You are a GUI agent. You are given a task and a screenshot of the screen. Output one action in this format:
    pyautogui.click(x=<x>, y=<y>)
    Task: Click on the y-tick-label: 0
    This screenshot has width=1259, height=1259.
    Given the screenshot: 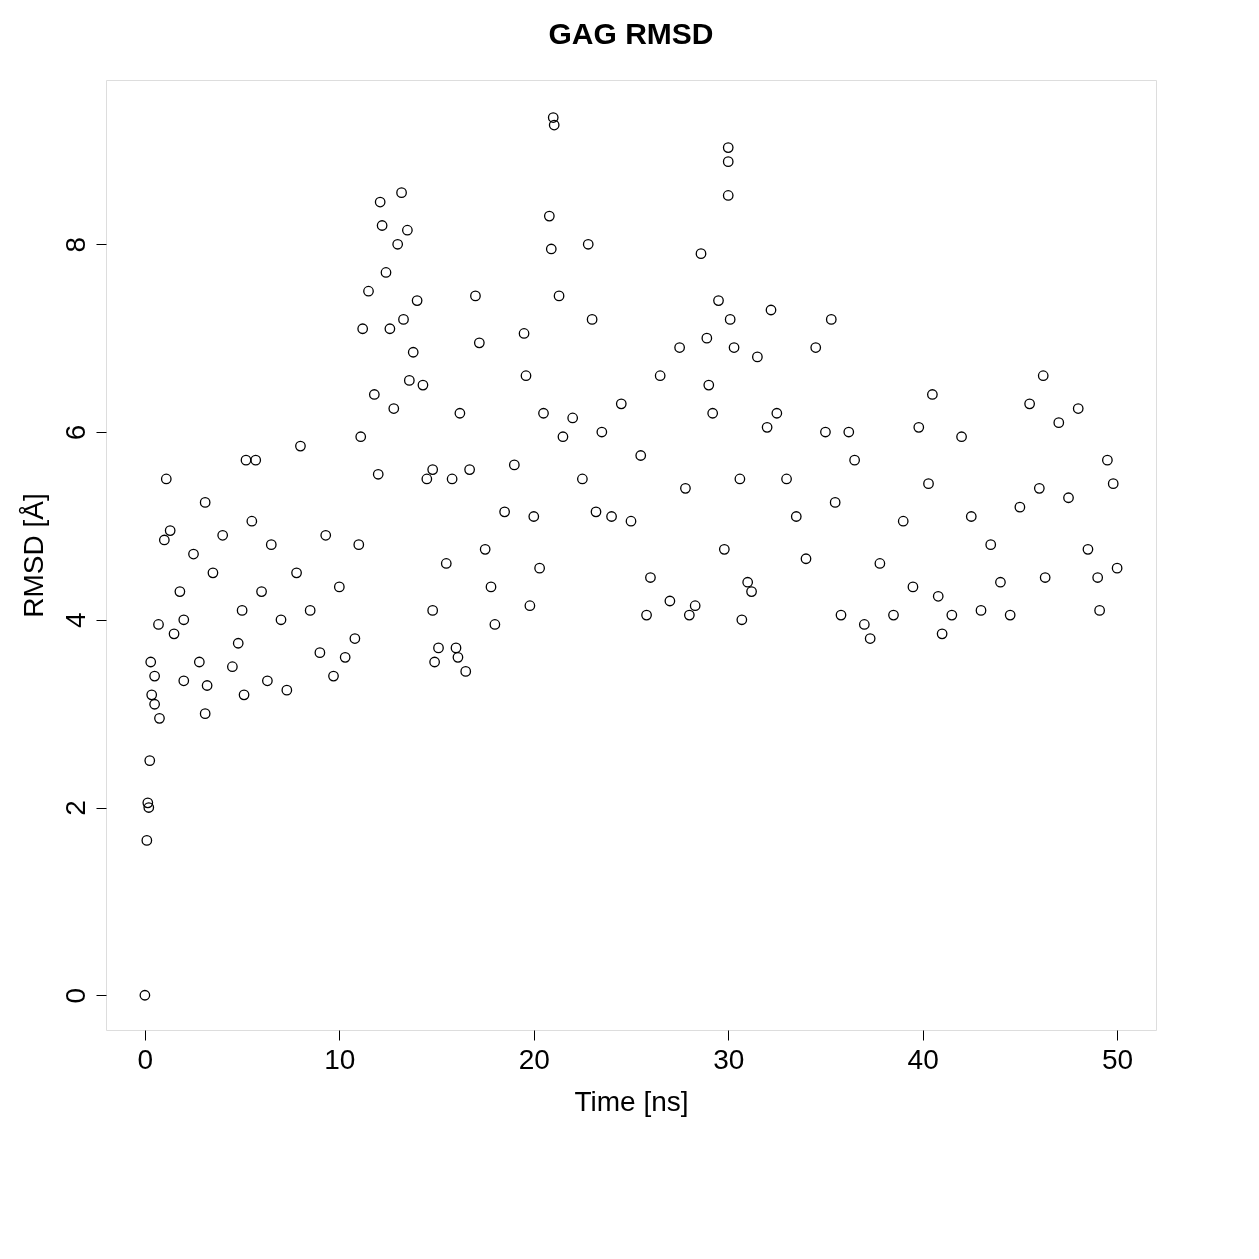 What is the action you would take?
    pyautogui.click(x=75, y=995)
    